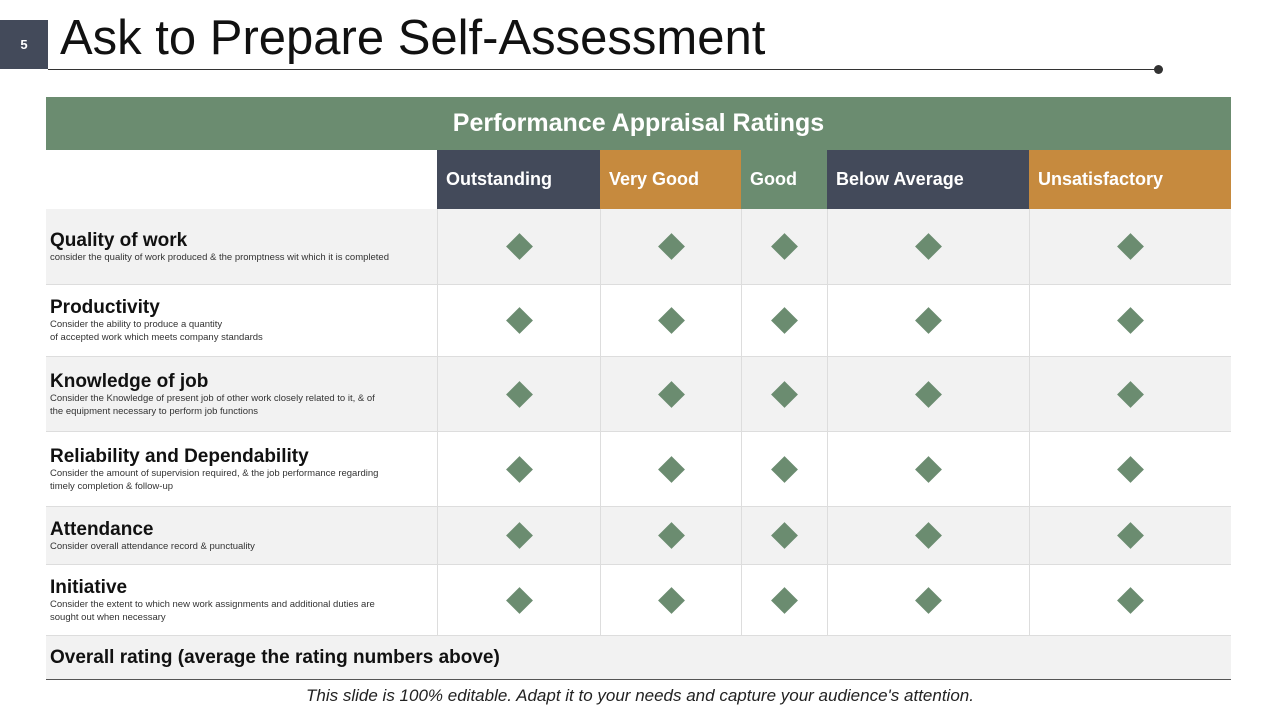 The height and width of the screenshot is (720, 1280). I want to click on title-underline-dot, so click(1158, 69).